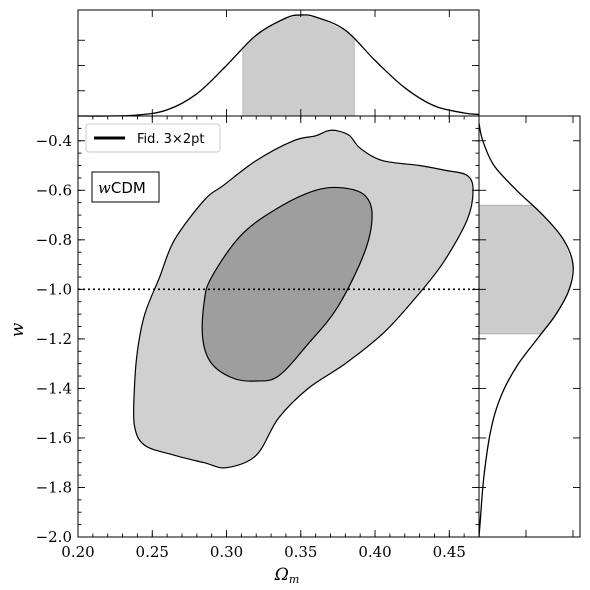 The width and height of the screenshot is (590, 590). I want to click on right-marginal-curve, so click(526, 330).